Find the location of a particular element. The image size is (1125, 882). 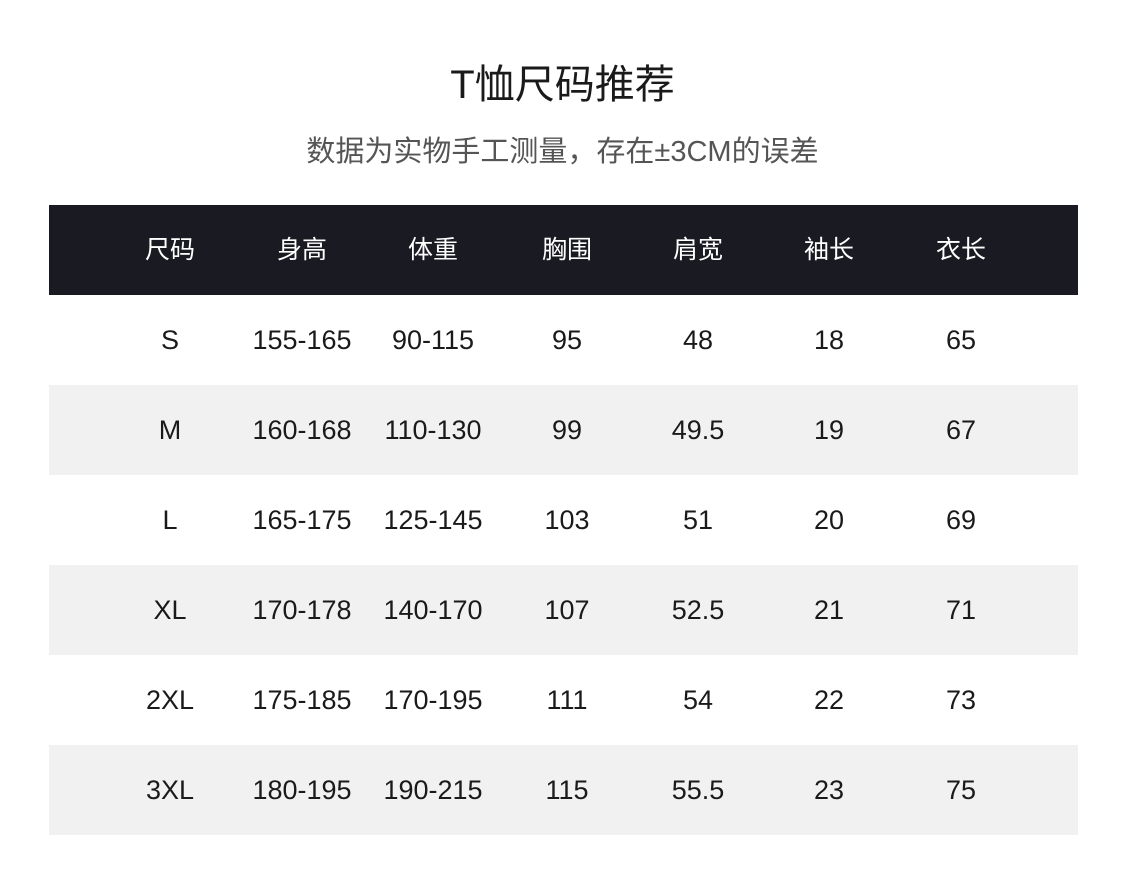

table-cell: 20 is located at coordinates (829, 520).